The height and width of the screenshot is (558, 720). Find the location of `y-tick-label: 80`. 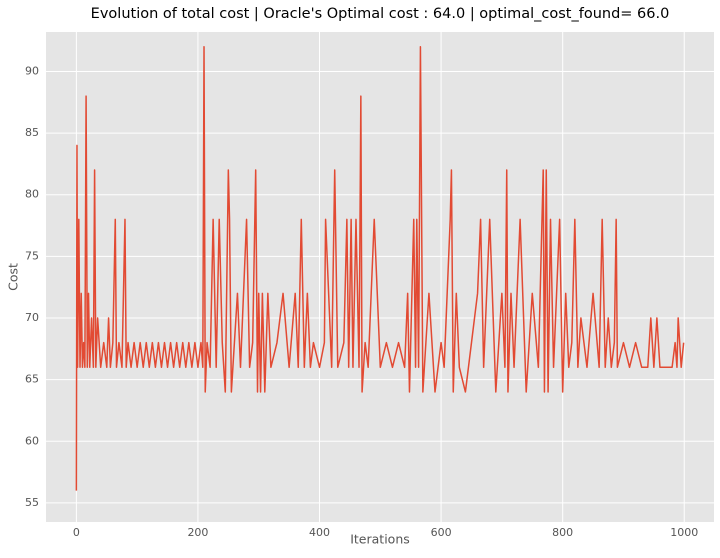

y-tick-label: 80 is located at coordinates (32, 194).